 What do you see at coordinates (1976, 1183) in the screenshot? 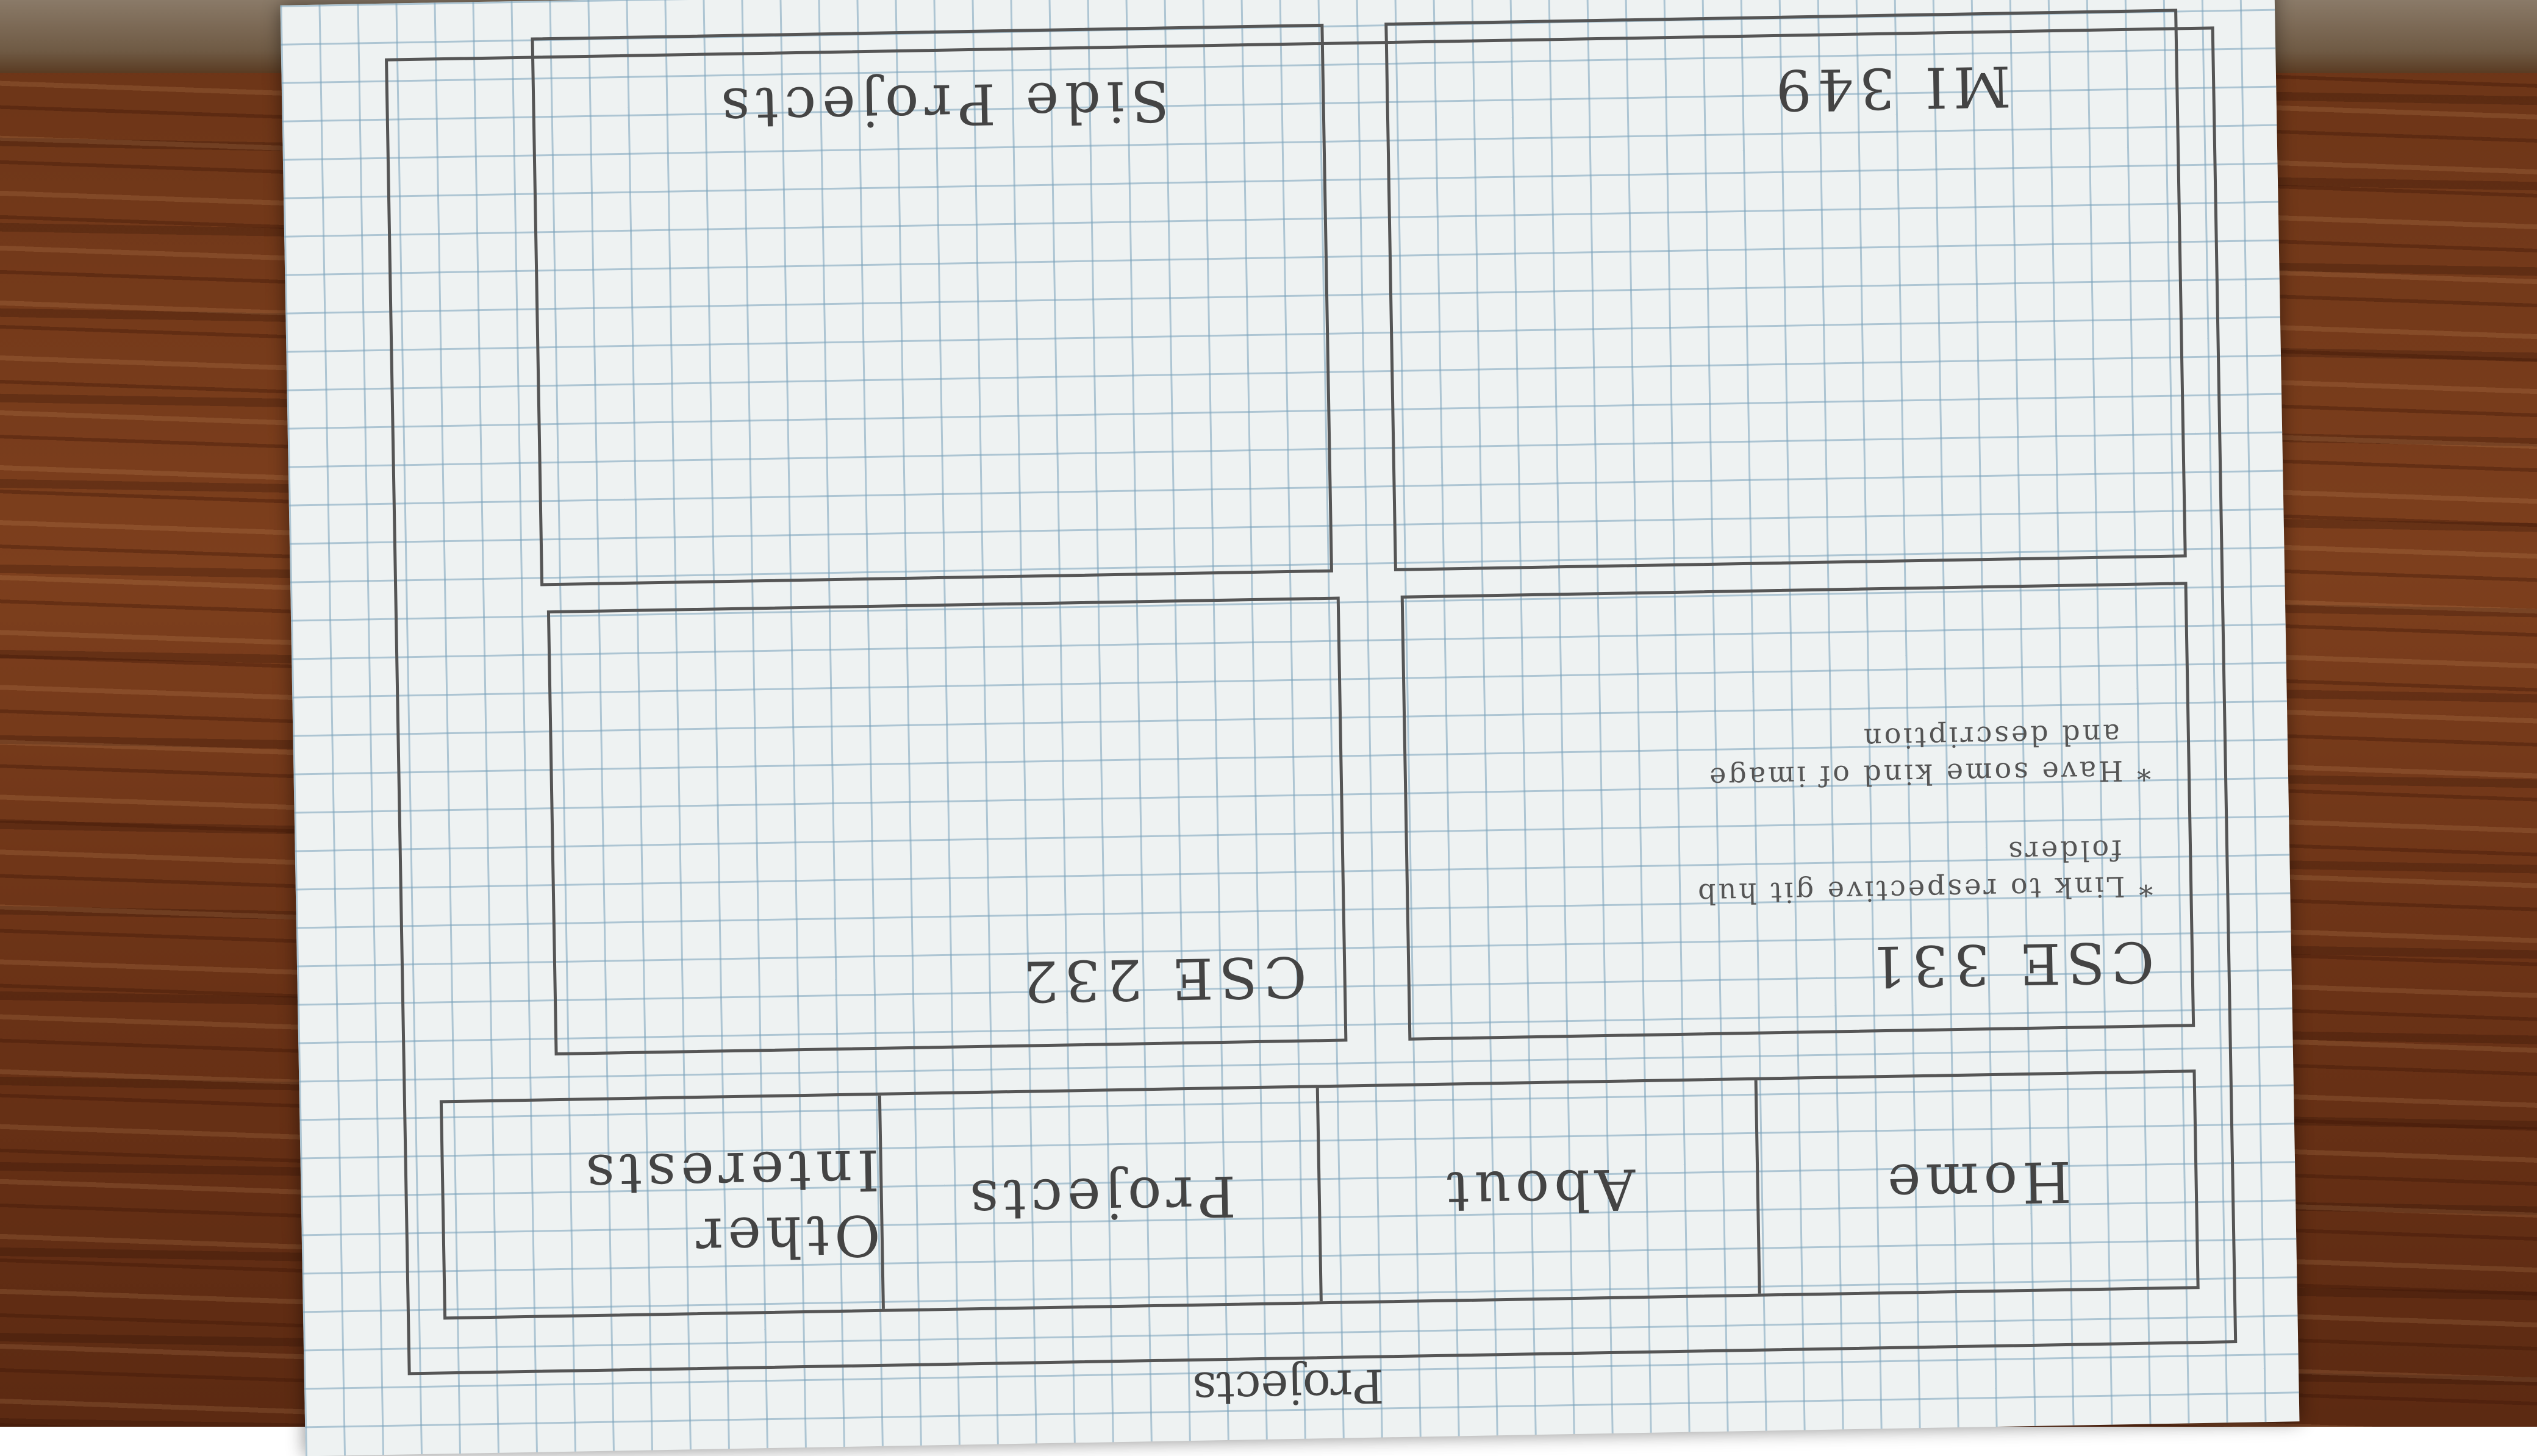
I see `nav-item-home: Home` at bounding box center [1976, 1183].